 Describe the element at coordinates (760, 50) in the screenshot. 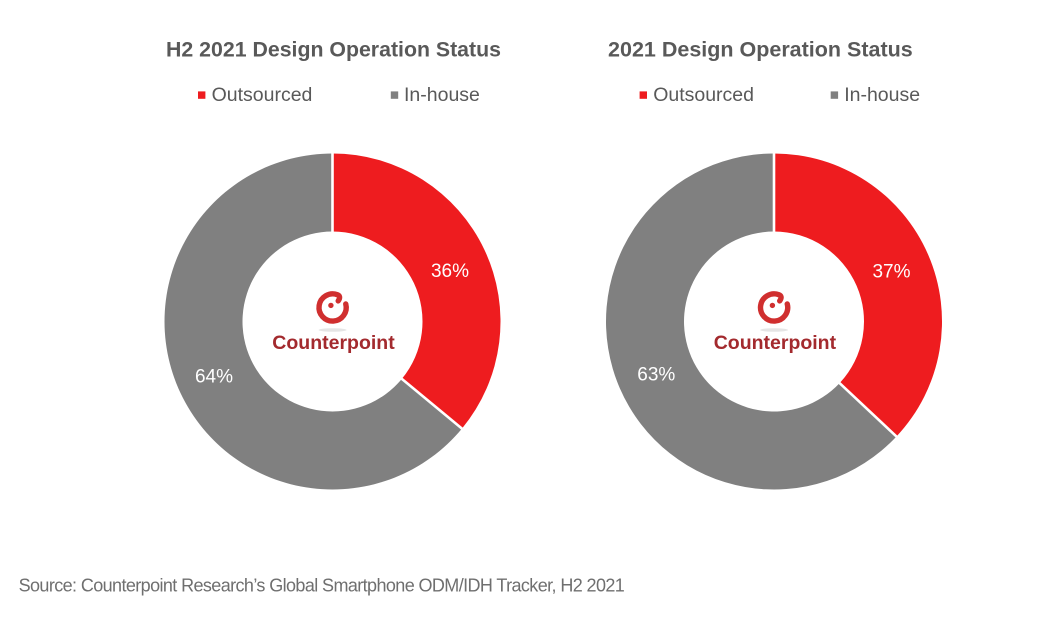

I see `svg-text: 2021 Design Operation Status` at that location.